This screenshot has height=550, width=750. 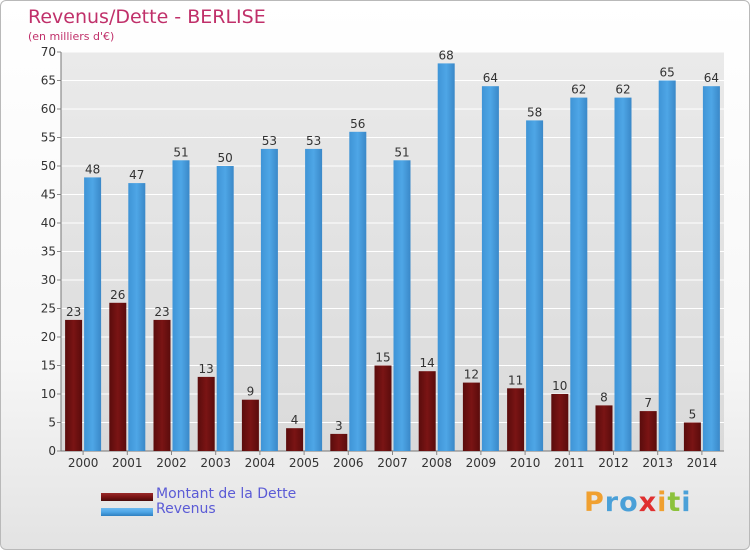 What do you see at coordinates (481, 463) in the screenshot?
I see `x-tick-label: 2009` at bounding box center [481, 463].